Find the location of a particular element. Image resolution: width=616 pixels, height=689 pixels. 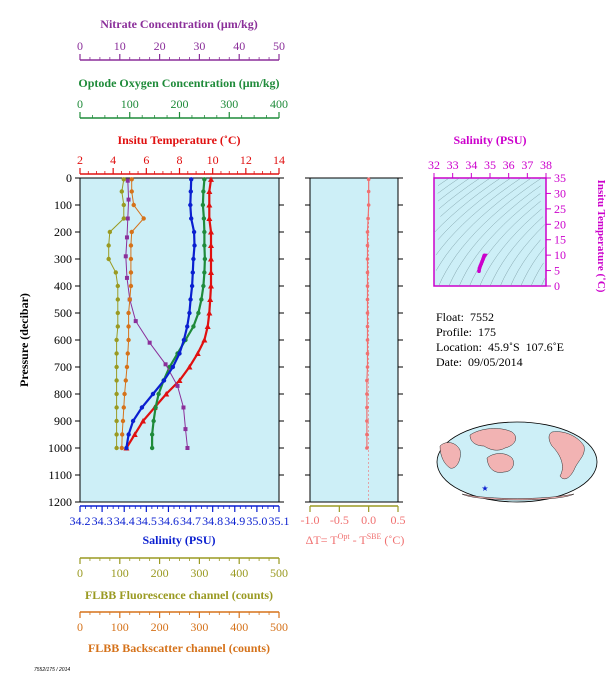

axis-tick-label: 34.3 is located at coordinates (102, 521).